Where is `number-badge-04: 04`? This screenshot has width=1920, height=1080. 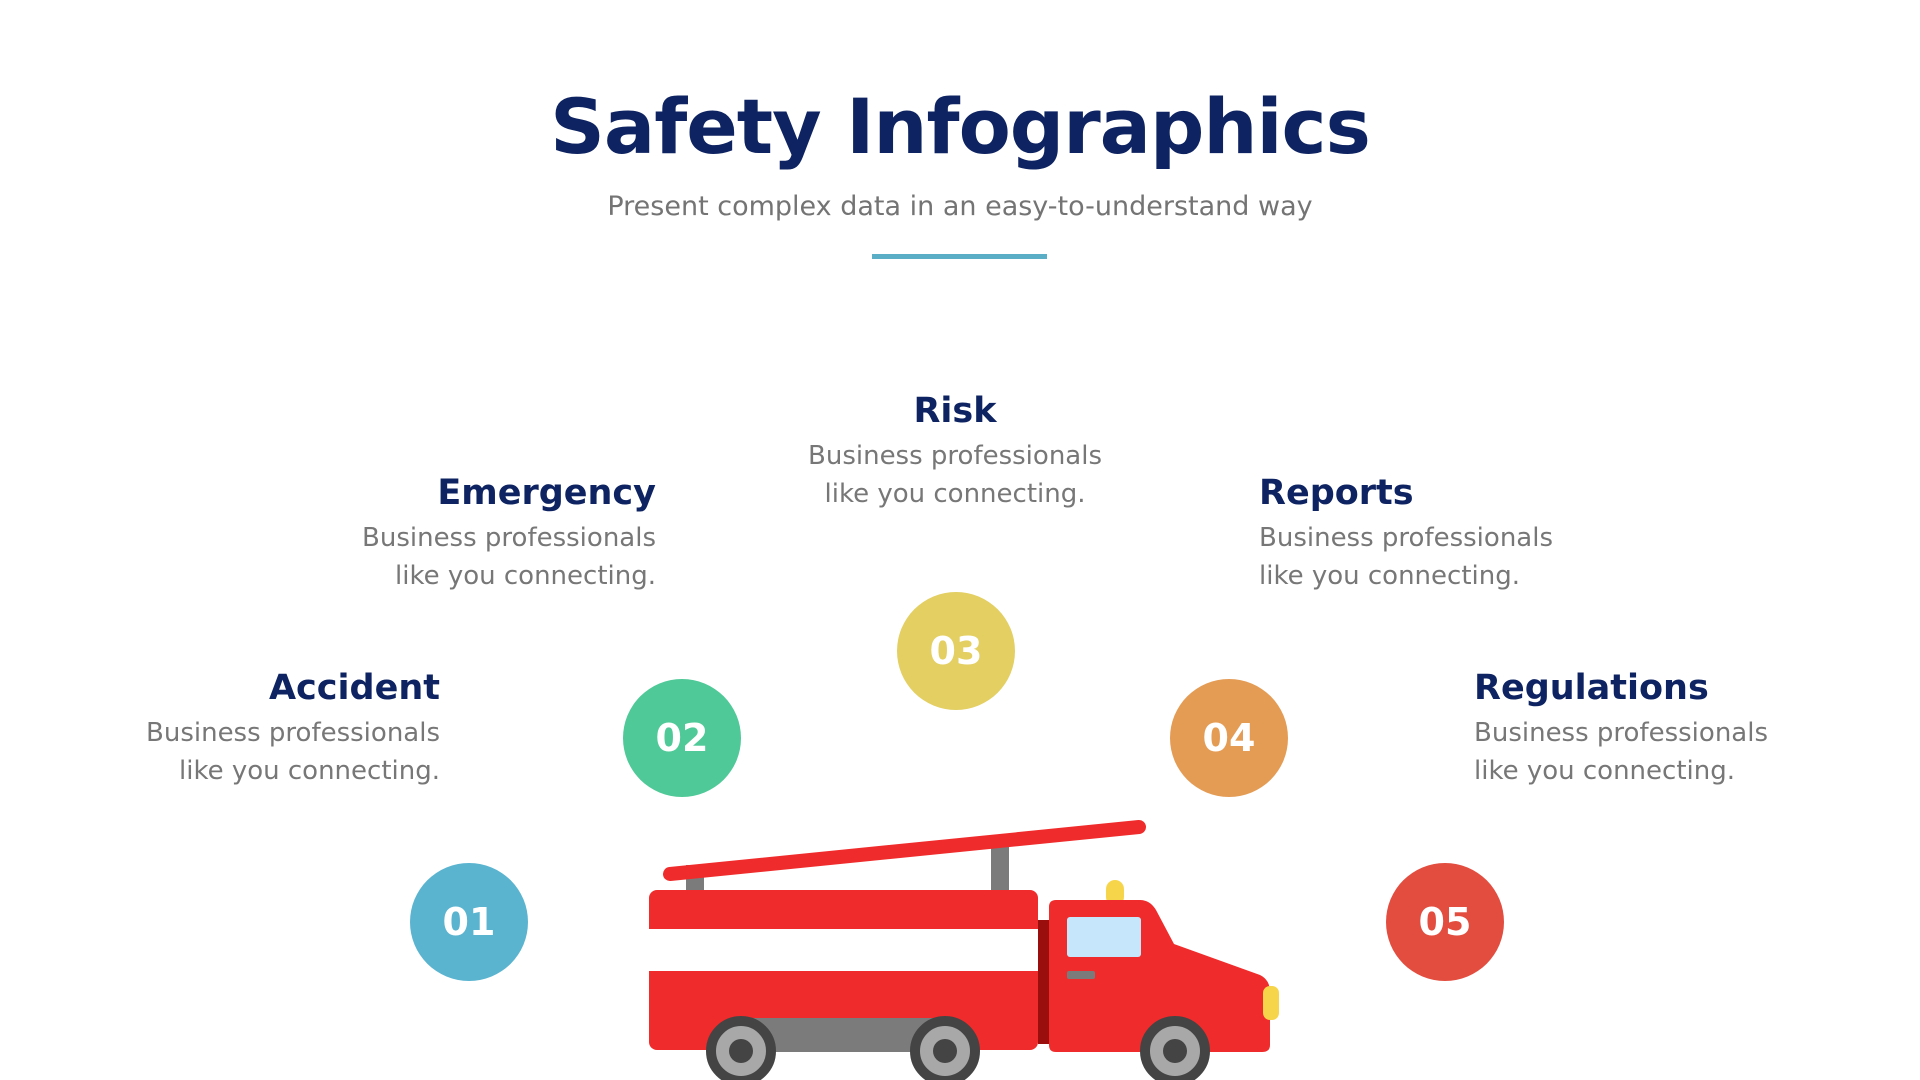
number-badge-04: 04 is located at coordinates (1229, 738).